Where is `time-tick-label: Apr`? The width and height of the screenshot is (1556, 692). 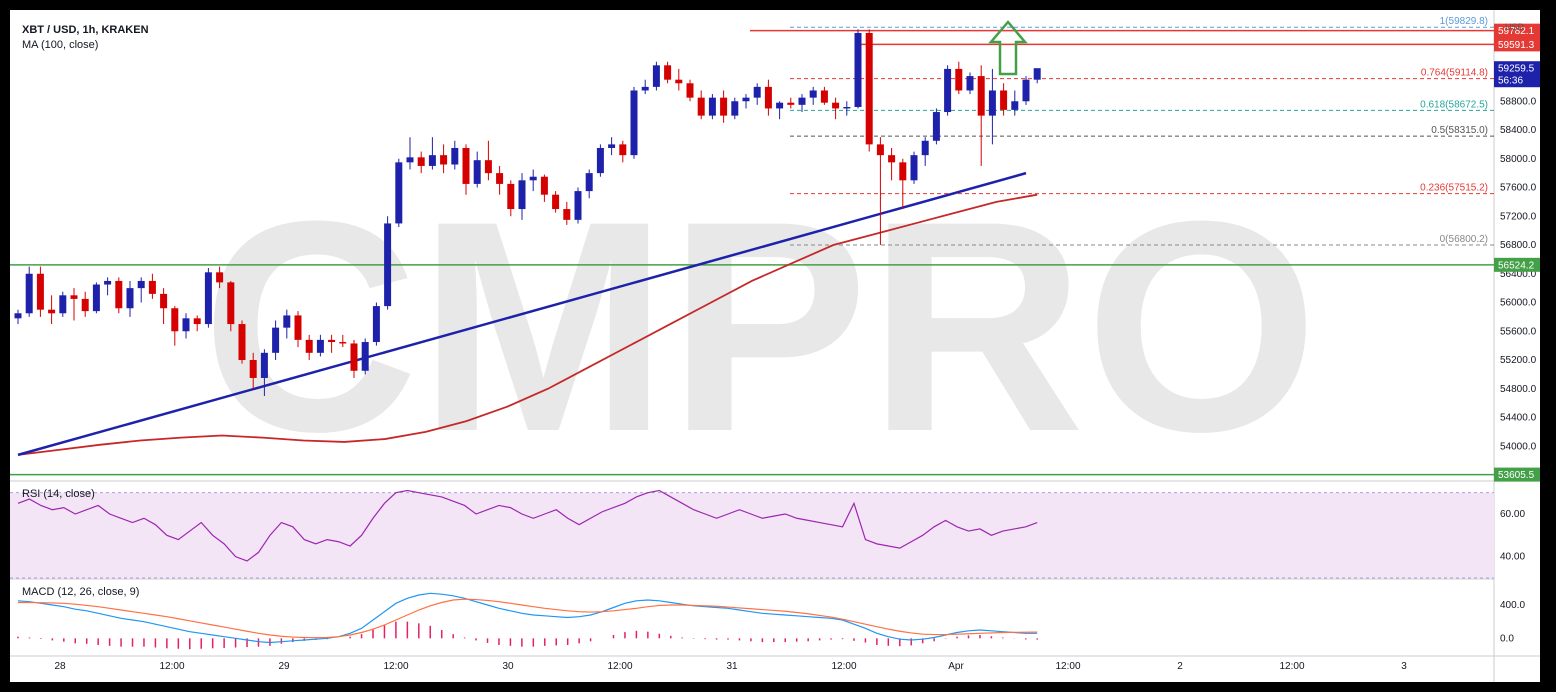
time-tick-label: Apr is located at coordinates (956, 666).